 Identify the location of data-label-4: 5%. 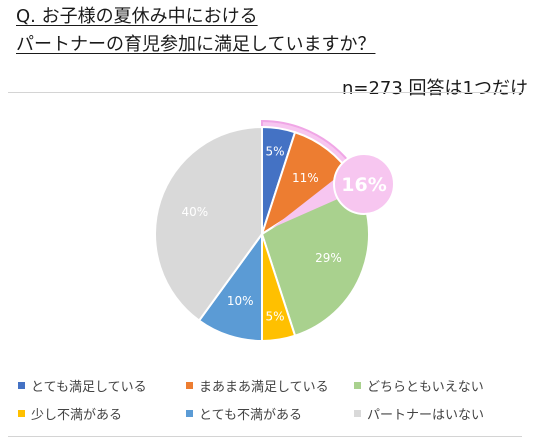
(275, 316).